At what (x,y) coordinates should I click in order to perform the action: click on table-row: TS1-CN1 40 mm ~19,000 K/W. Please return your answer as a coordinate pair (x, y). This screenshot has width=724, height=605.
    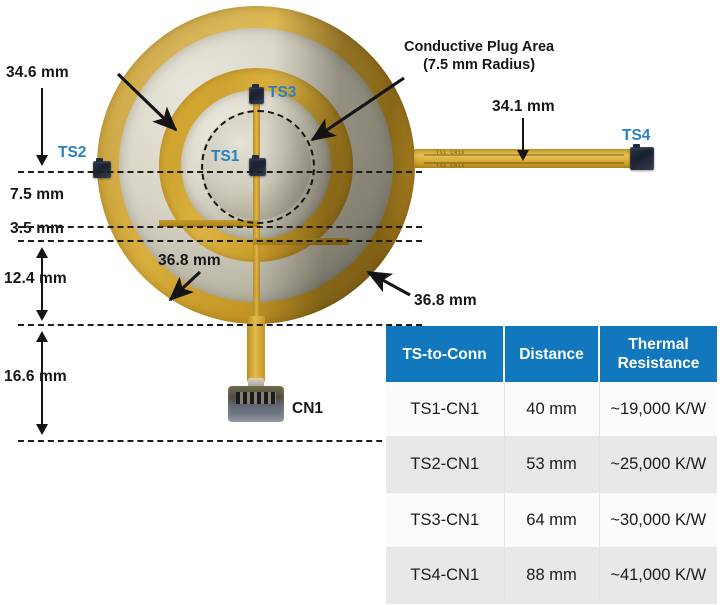
    Looking at the image, I should click on (551, 410).